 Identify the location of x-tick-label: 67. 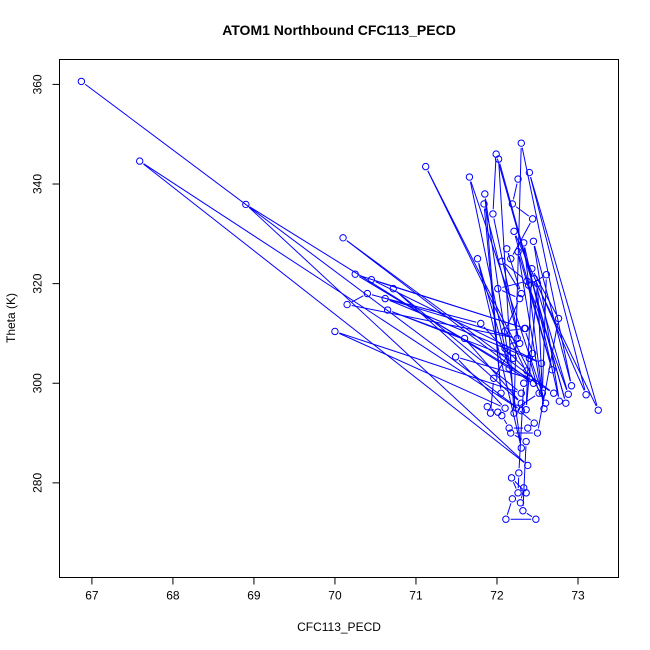
(92, 596).